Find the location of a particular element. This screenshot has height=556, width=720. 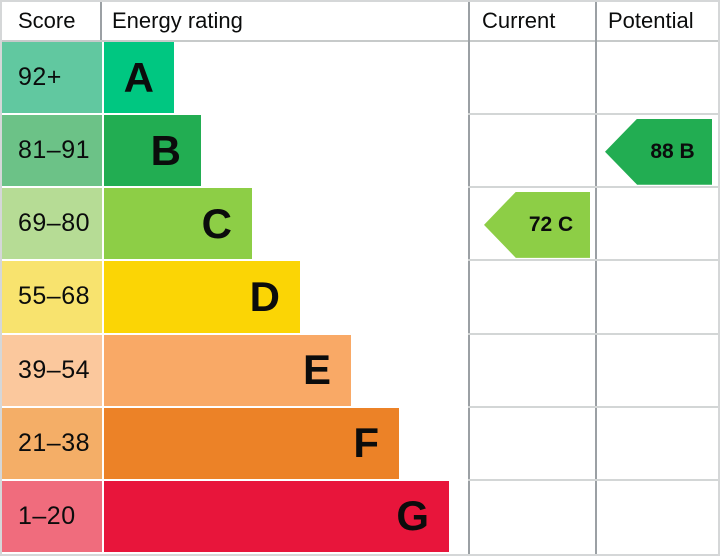

band-score-range: 69–80 is located at coordinates (53, 225).